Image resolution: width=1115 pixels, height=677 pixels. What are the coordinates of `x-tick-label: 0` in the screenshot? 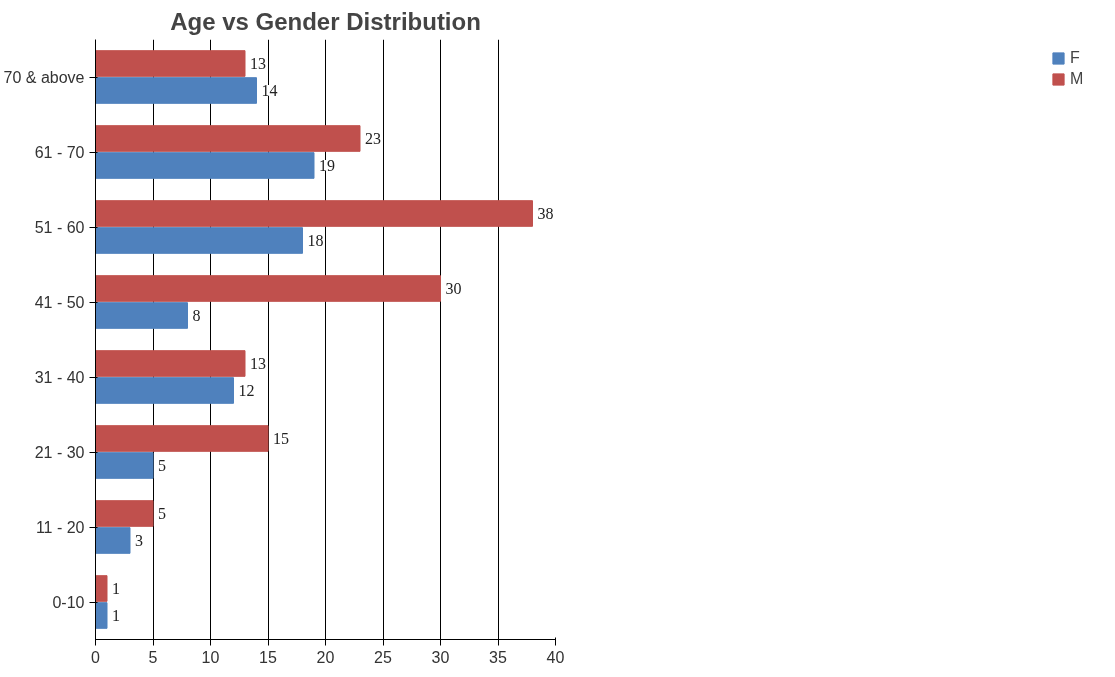 It's located at (96, 657).